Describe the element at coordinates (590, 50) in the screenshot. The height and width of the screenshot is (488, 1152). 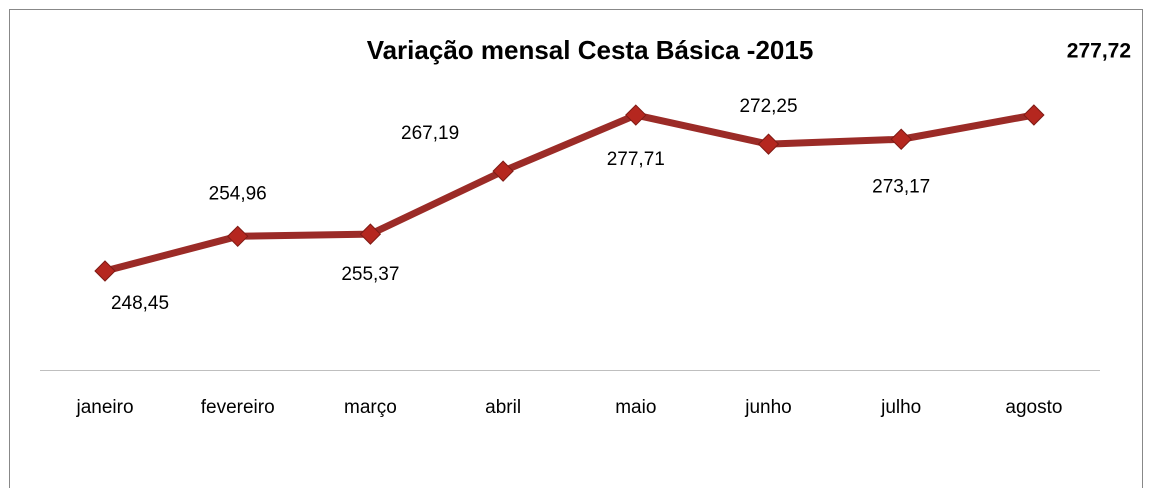
I see `chart-title: Variação mensal Cesta Básica -2015` at that location.